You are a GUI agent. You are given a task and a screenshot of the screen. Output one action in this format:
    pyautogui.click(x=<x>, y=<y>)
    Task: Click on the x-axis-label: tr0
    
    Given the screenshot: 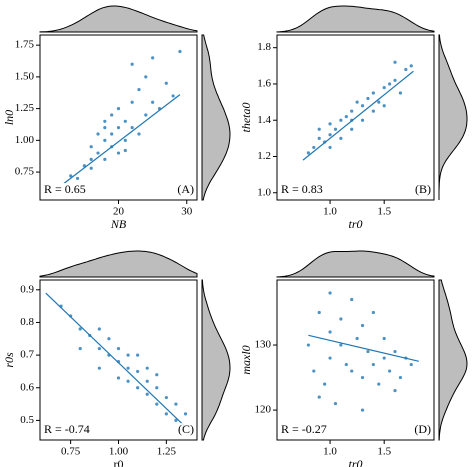 What is the action you would take?
    pyautogui.click(x=355, y=224)
    